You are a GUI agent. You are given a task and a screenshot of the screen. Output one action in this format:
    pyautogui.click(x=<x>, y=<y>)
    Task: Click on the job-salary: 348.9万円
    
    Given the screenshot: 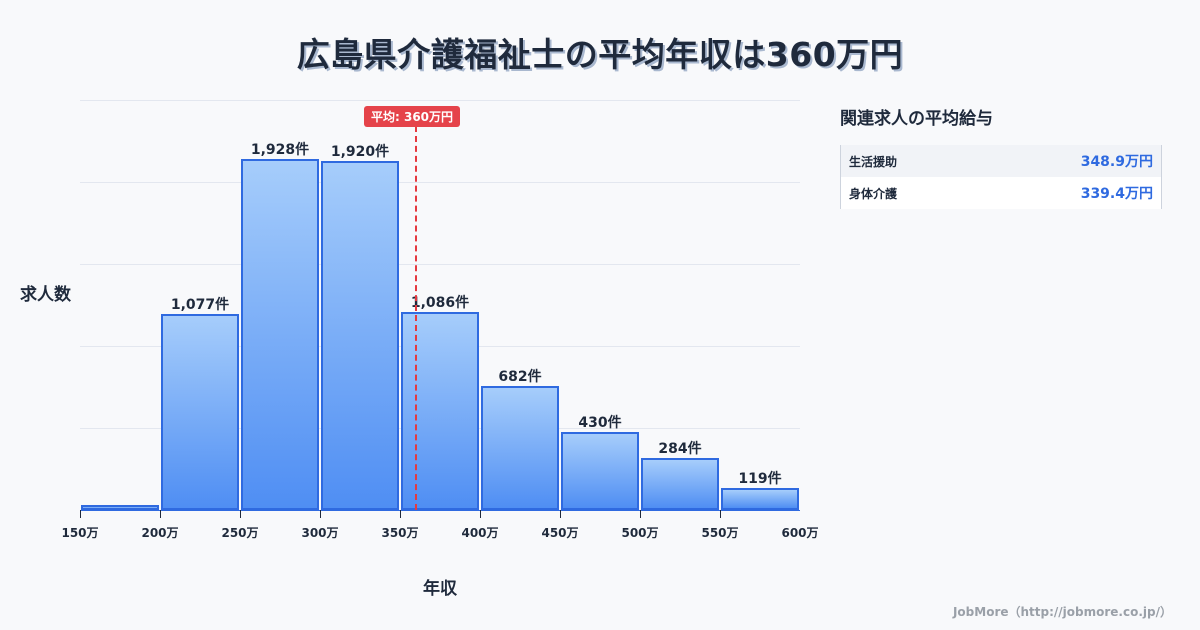 What is the action you would take?
    pyautogui.click(x=1116, y=162)
    